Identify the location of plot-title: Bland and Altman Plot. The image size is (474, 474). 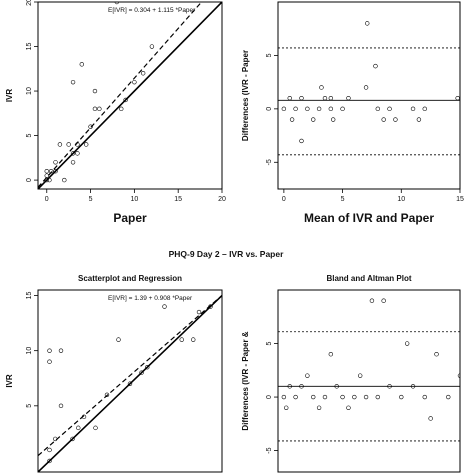
(368, 278).